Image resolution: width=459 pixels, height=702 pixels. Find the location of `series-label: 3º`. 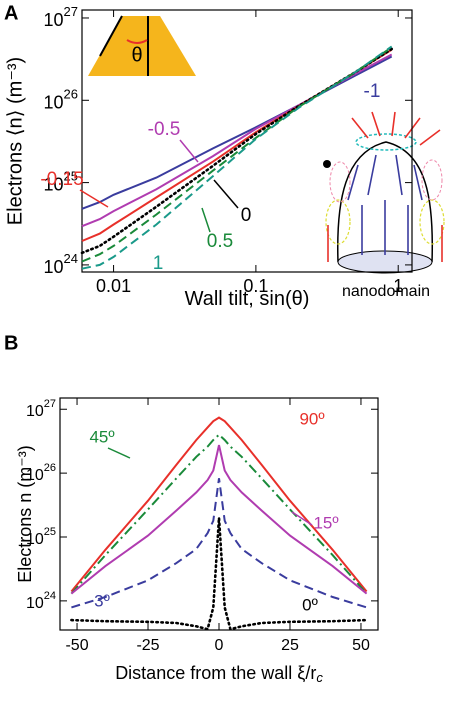

series-label: 3º is located at coordinates (102, 600).